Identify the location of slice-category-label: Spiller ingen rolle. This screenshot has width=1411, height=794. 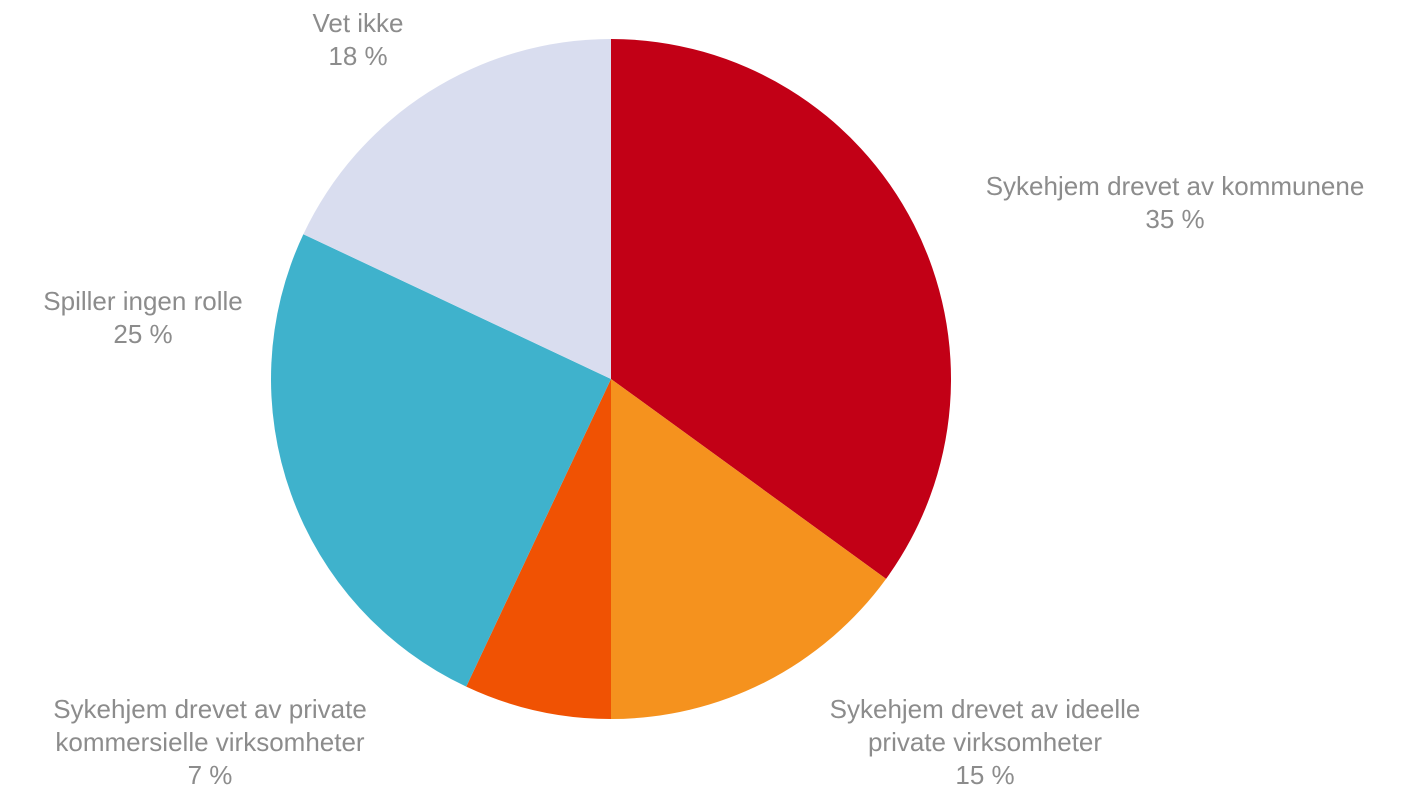
(142, 301).